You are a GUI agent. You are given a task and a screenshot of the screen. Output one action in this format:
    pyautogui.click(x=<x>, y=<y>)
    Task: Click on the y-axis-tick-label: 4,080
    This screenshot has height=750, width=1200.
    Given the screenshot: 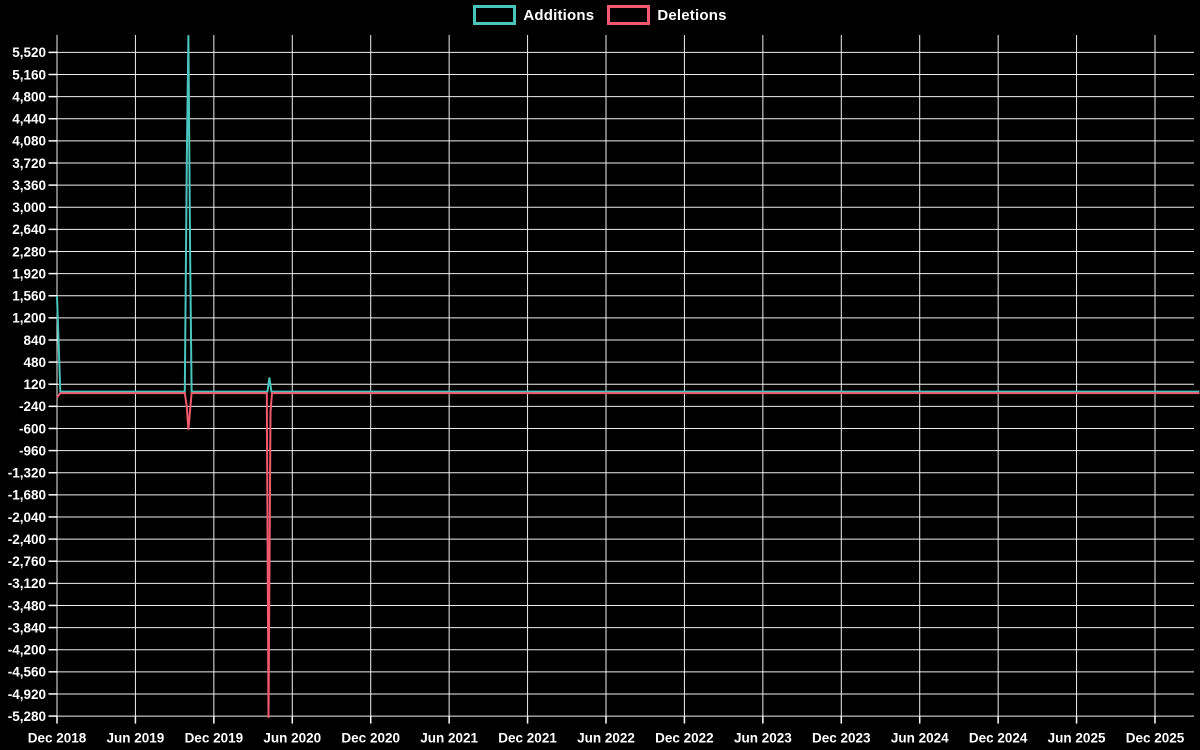 What is the action you would take?
    pyautogui.click(x=29, y=141)
    